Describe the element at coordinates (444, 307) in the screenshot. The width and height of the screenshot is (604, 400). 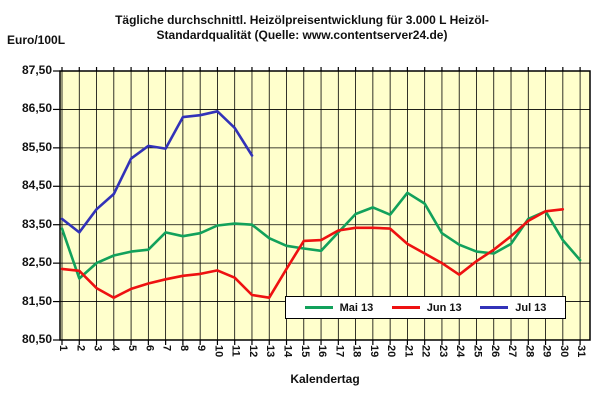
I see `legend-label: Jun 13` at that location.